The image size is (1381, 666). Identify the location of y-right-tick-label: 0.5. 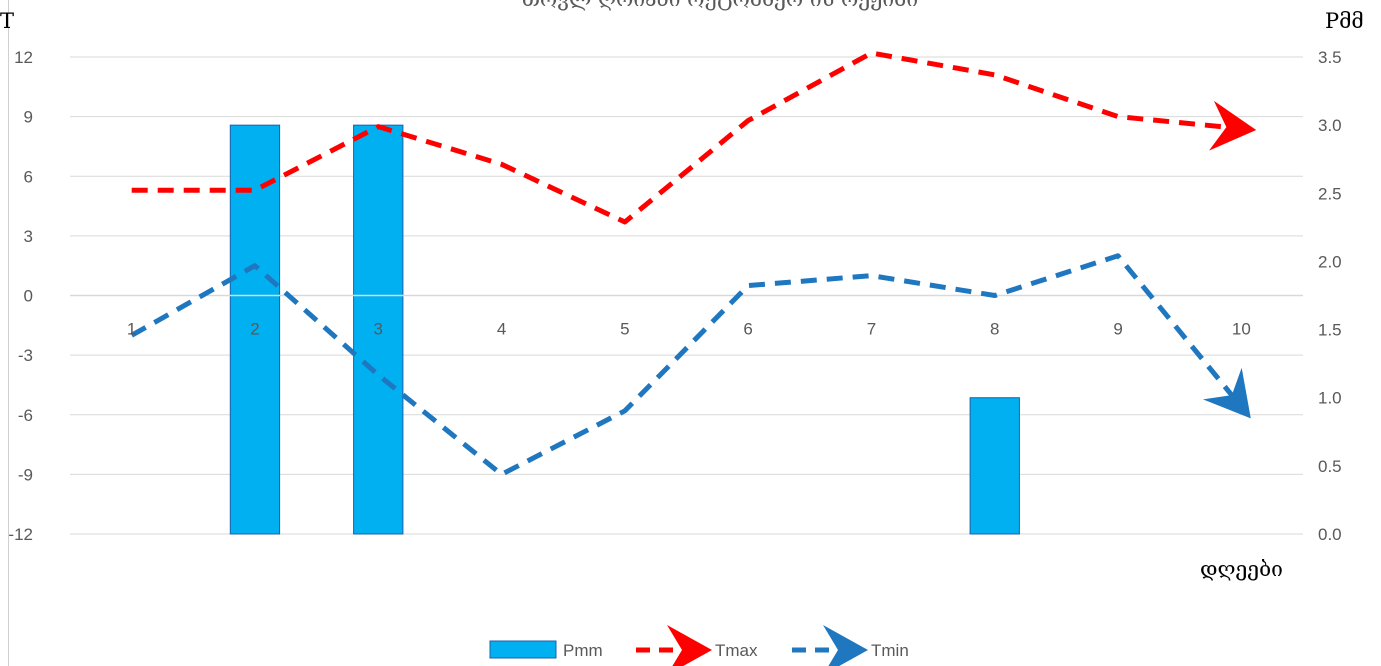
(1330, 466).